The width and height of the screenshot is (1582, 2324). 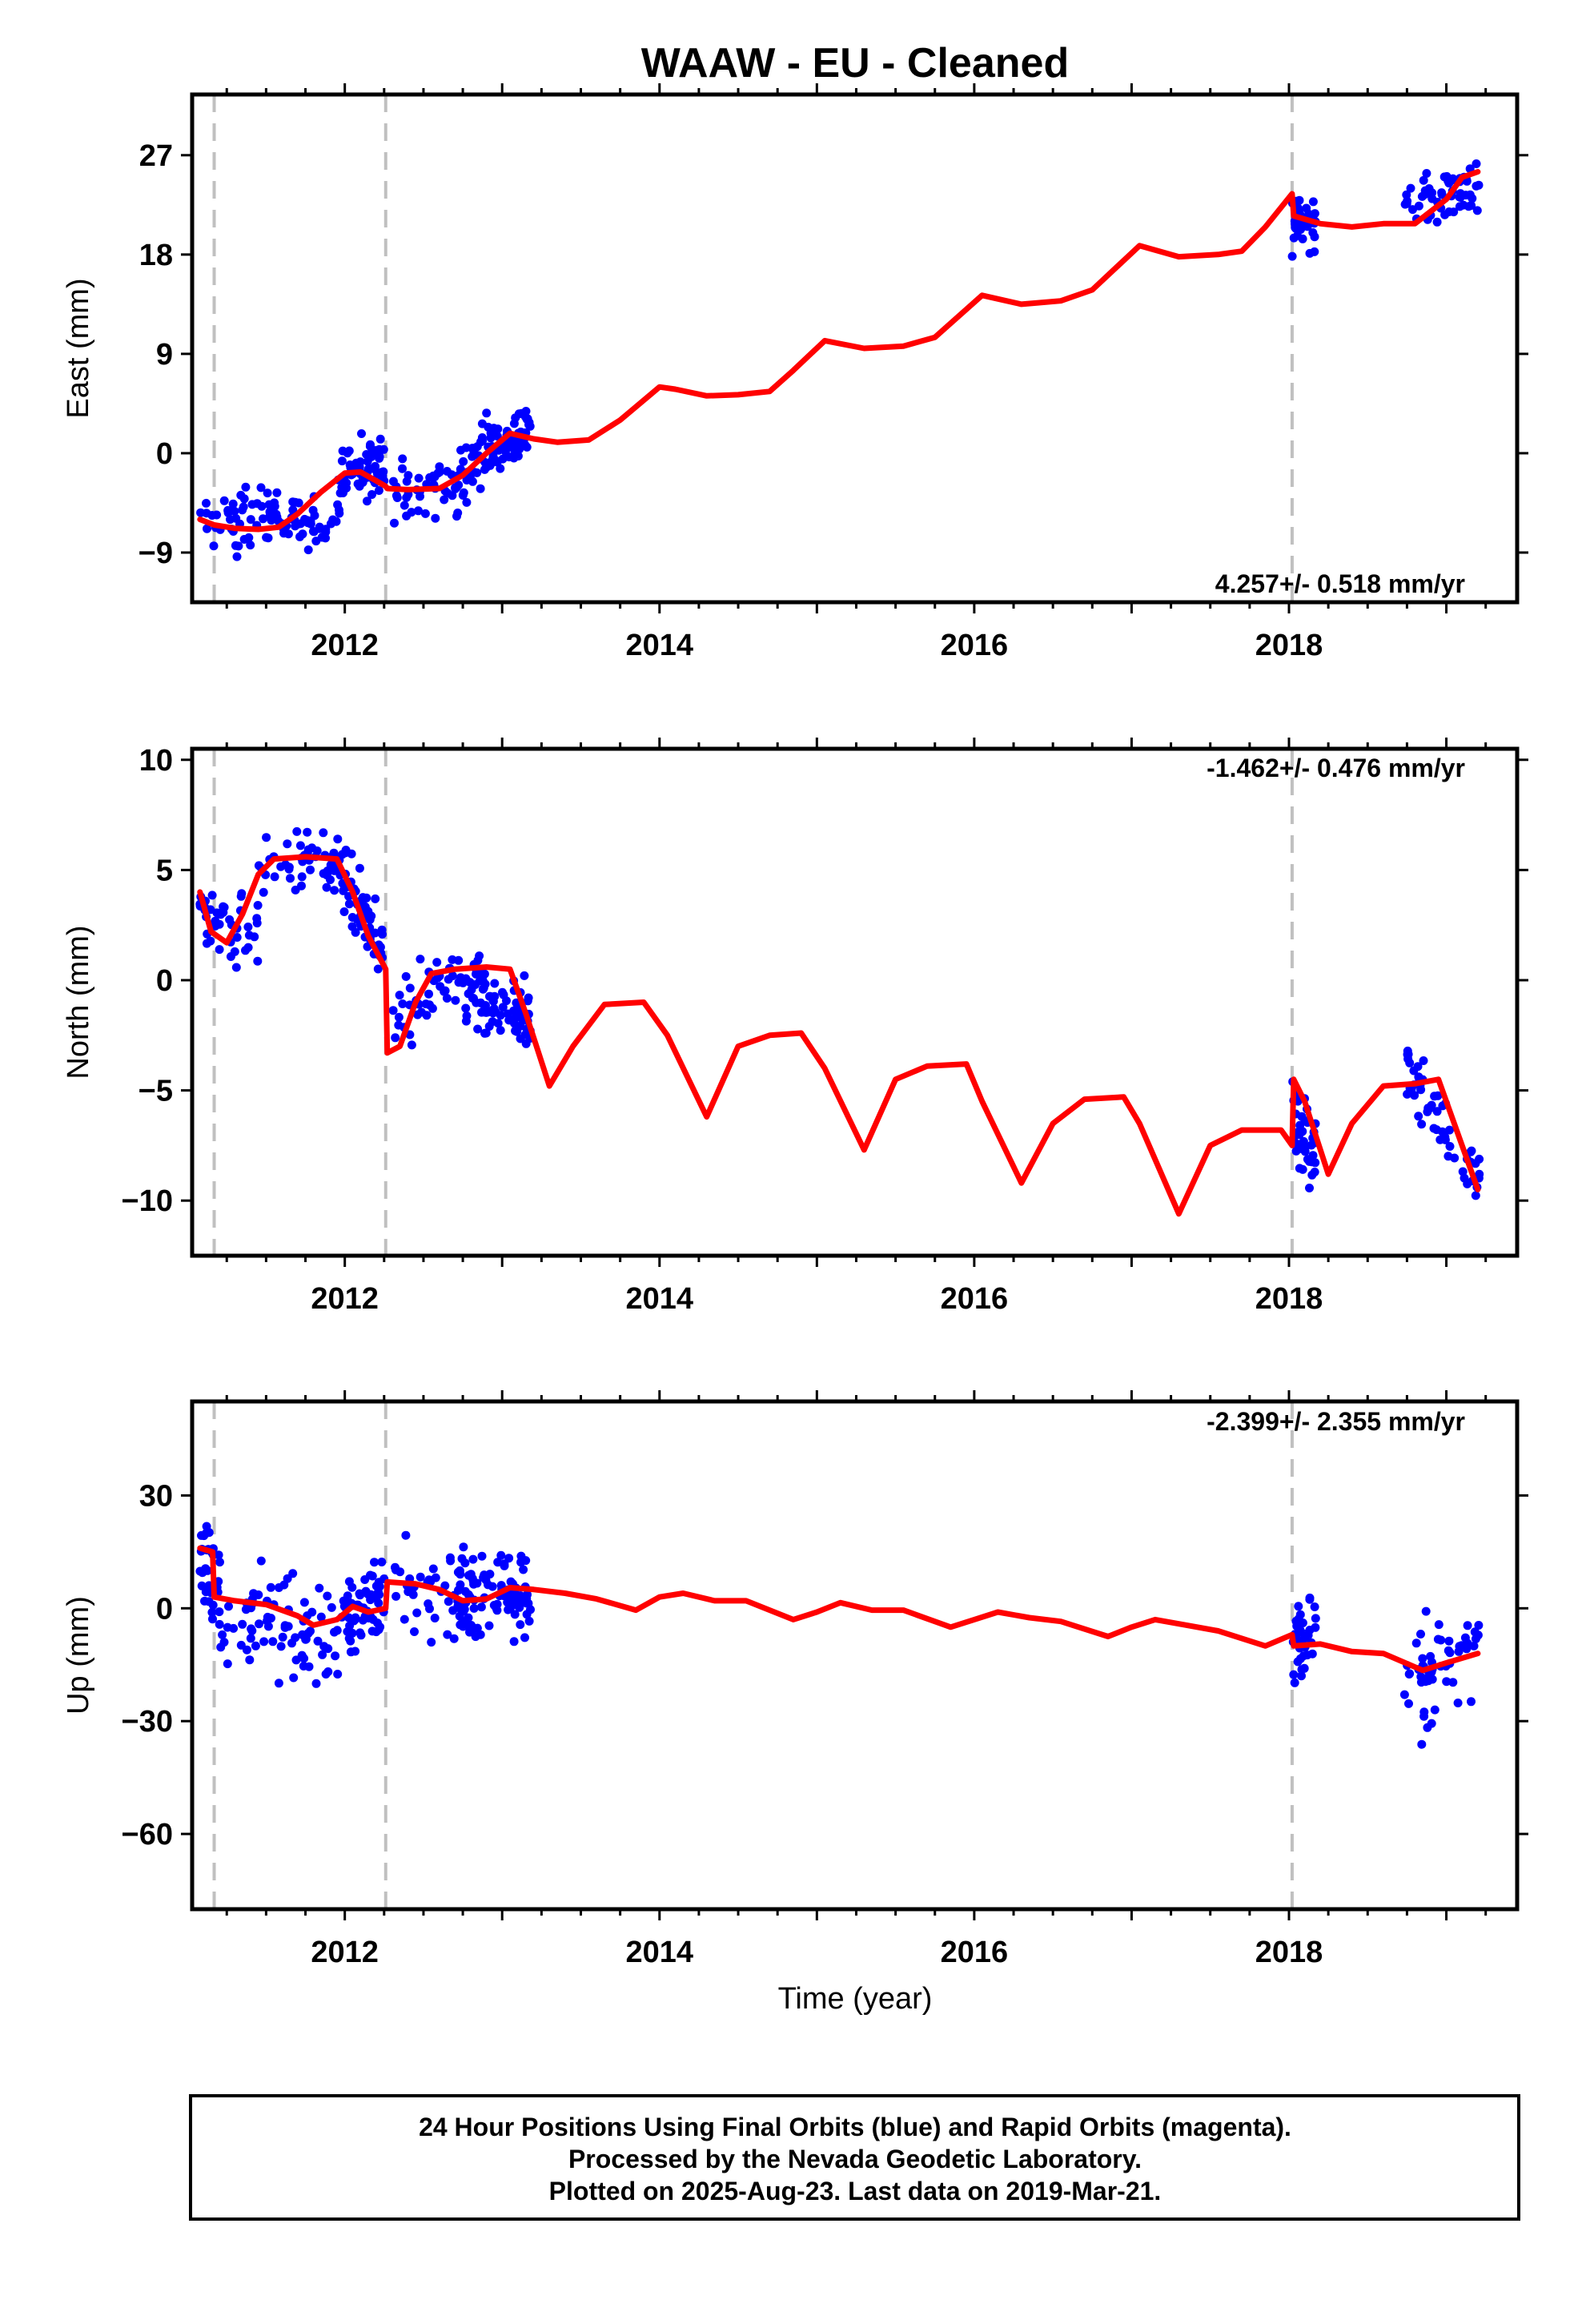 I want to click on rate-label: -2.399+/- 2.355 mm/yr, so click(x=1336, y=1421).